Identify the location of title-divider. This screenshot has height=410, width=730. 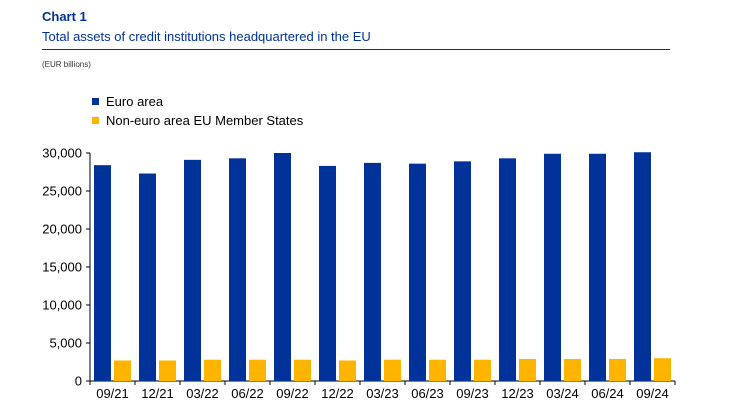
(356, 49).